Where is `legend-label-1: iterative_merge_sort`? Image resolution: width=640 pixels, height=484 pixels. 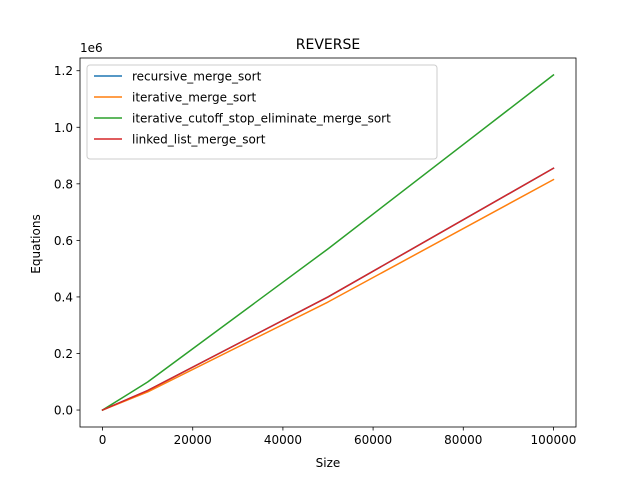 legend-label-1: iterative_merge_sort is located at coordinates (194, 98).